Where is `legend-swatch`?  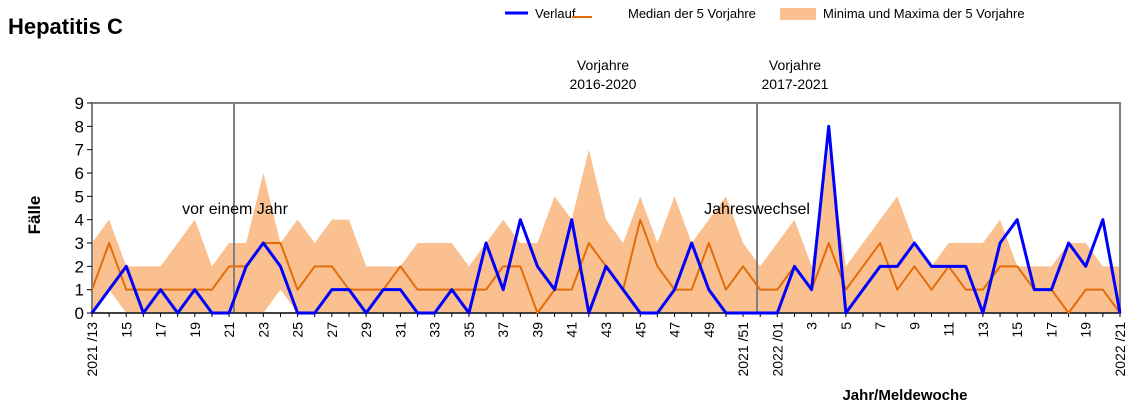
legend-swatch is located at coordinates (798, 14).